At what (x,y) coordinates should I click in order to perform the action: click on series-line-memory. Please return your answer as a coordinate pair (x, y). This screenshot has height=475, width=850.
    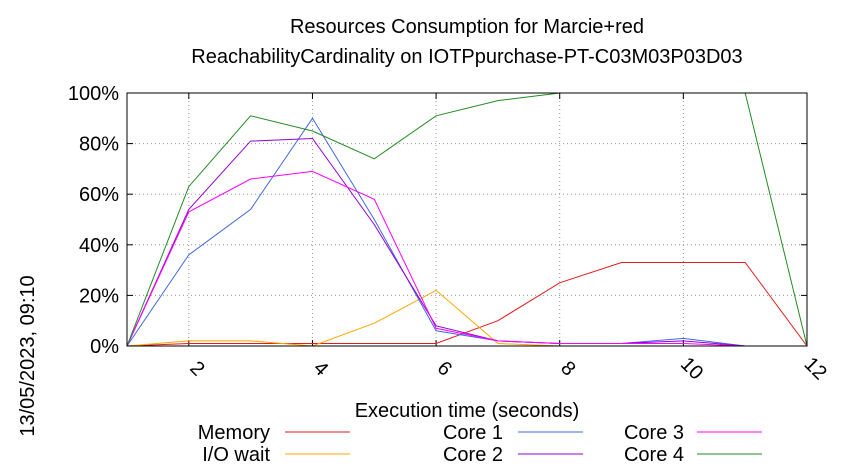
    Looking at the image, I should click on (467, 304).